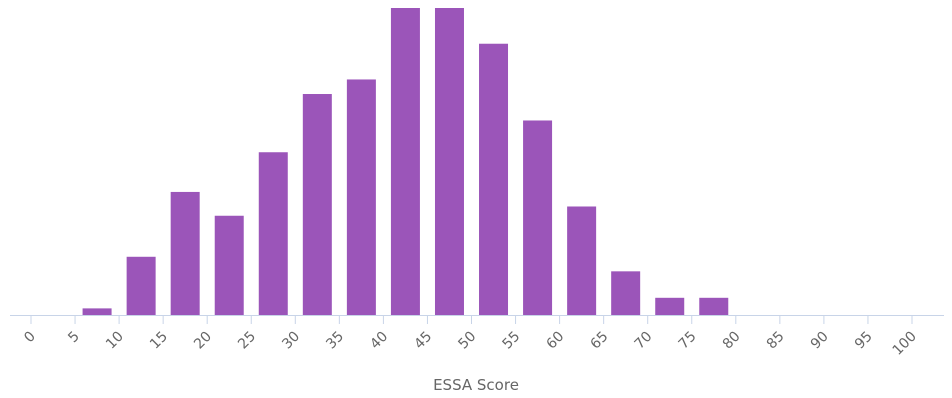 This screenshot has height=398, width=952. What do you see at coordinates (335, 341) in the screenshot?
I see `x-tick-label-35: 35` at bounding box center [335, 341].